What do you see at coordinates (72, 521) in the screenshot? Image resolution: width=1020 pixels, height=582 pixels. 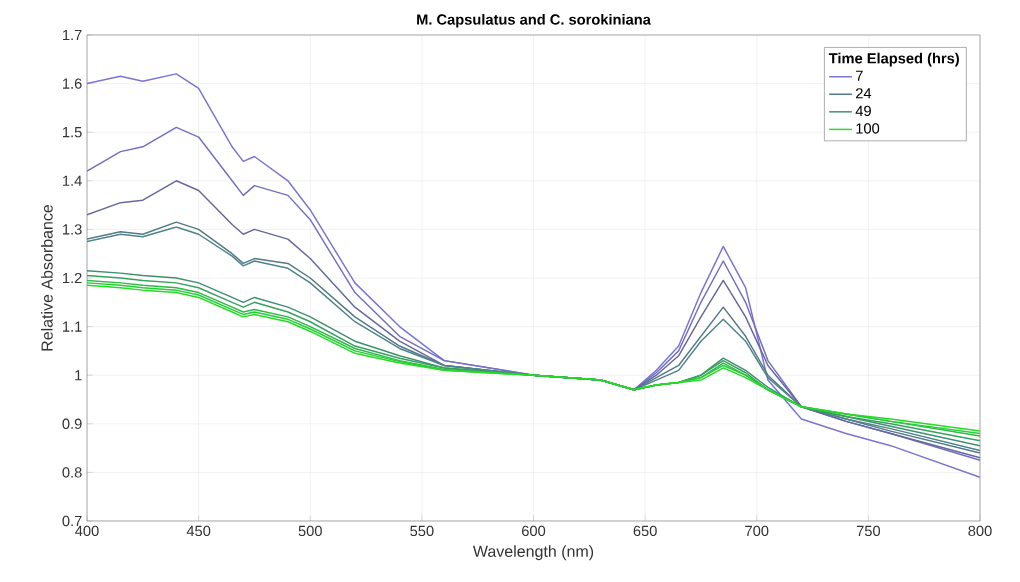 I see `y-tick-label: 0.7` at bounding box center [72, 521].